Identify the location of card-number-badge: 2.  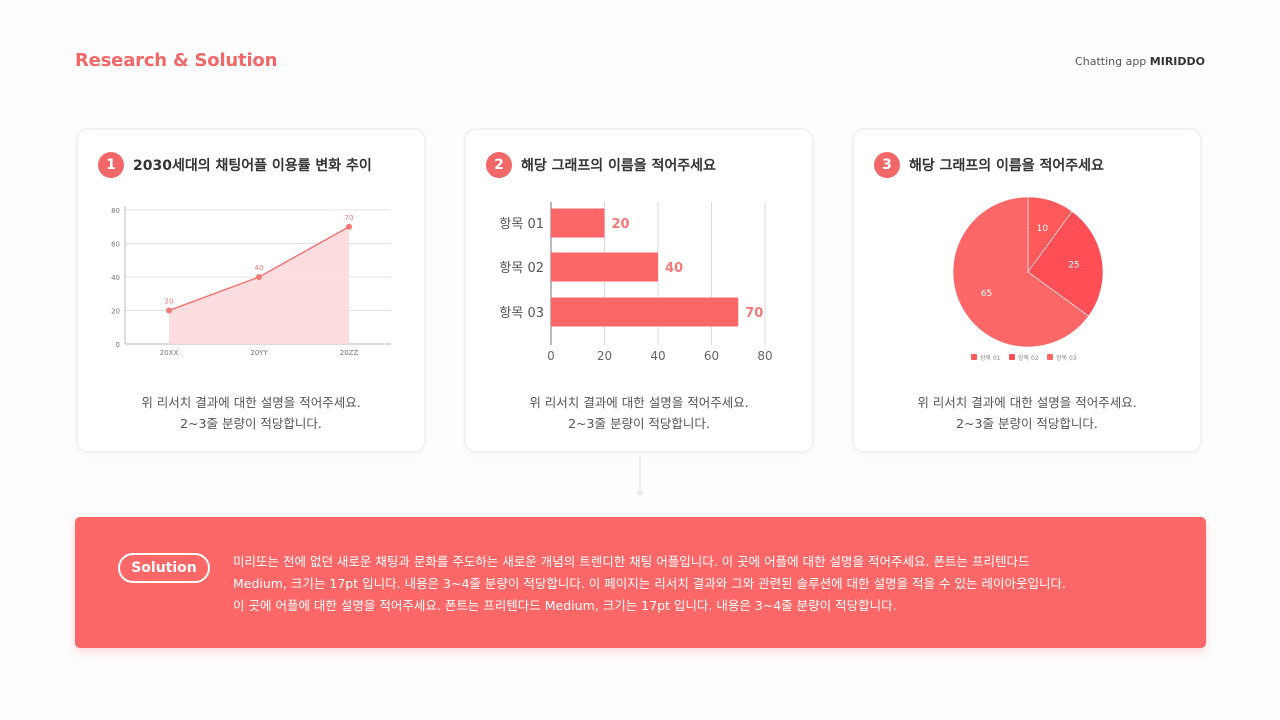
(499, 165).